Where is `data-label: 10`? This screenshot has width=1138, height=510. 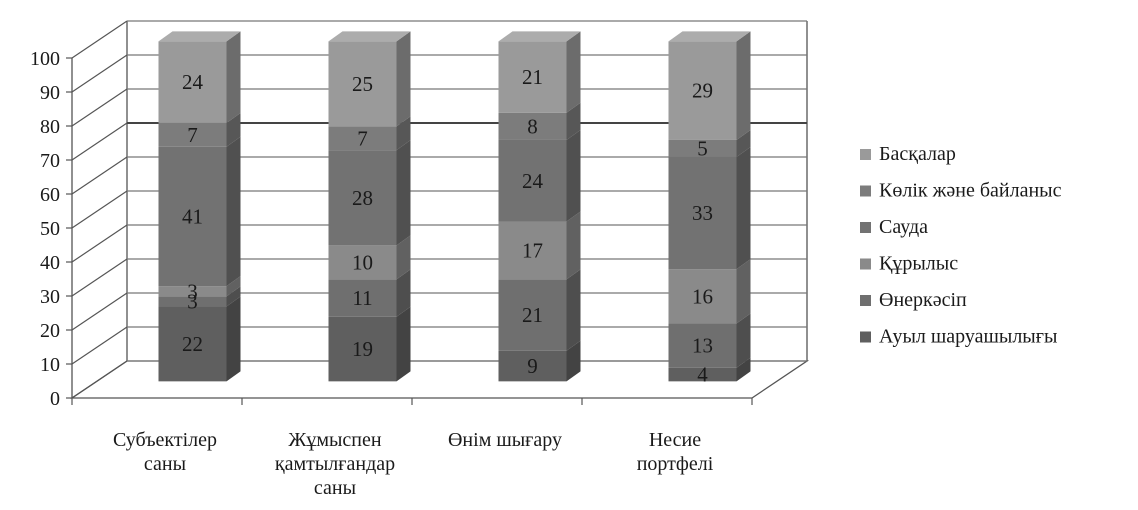 data-label: 10 is located at coordinates (362, 262).